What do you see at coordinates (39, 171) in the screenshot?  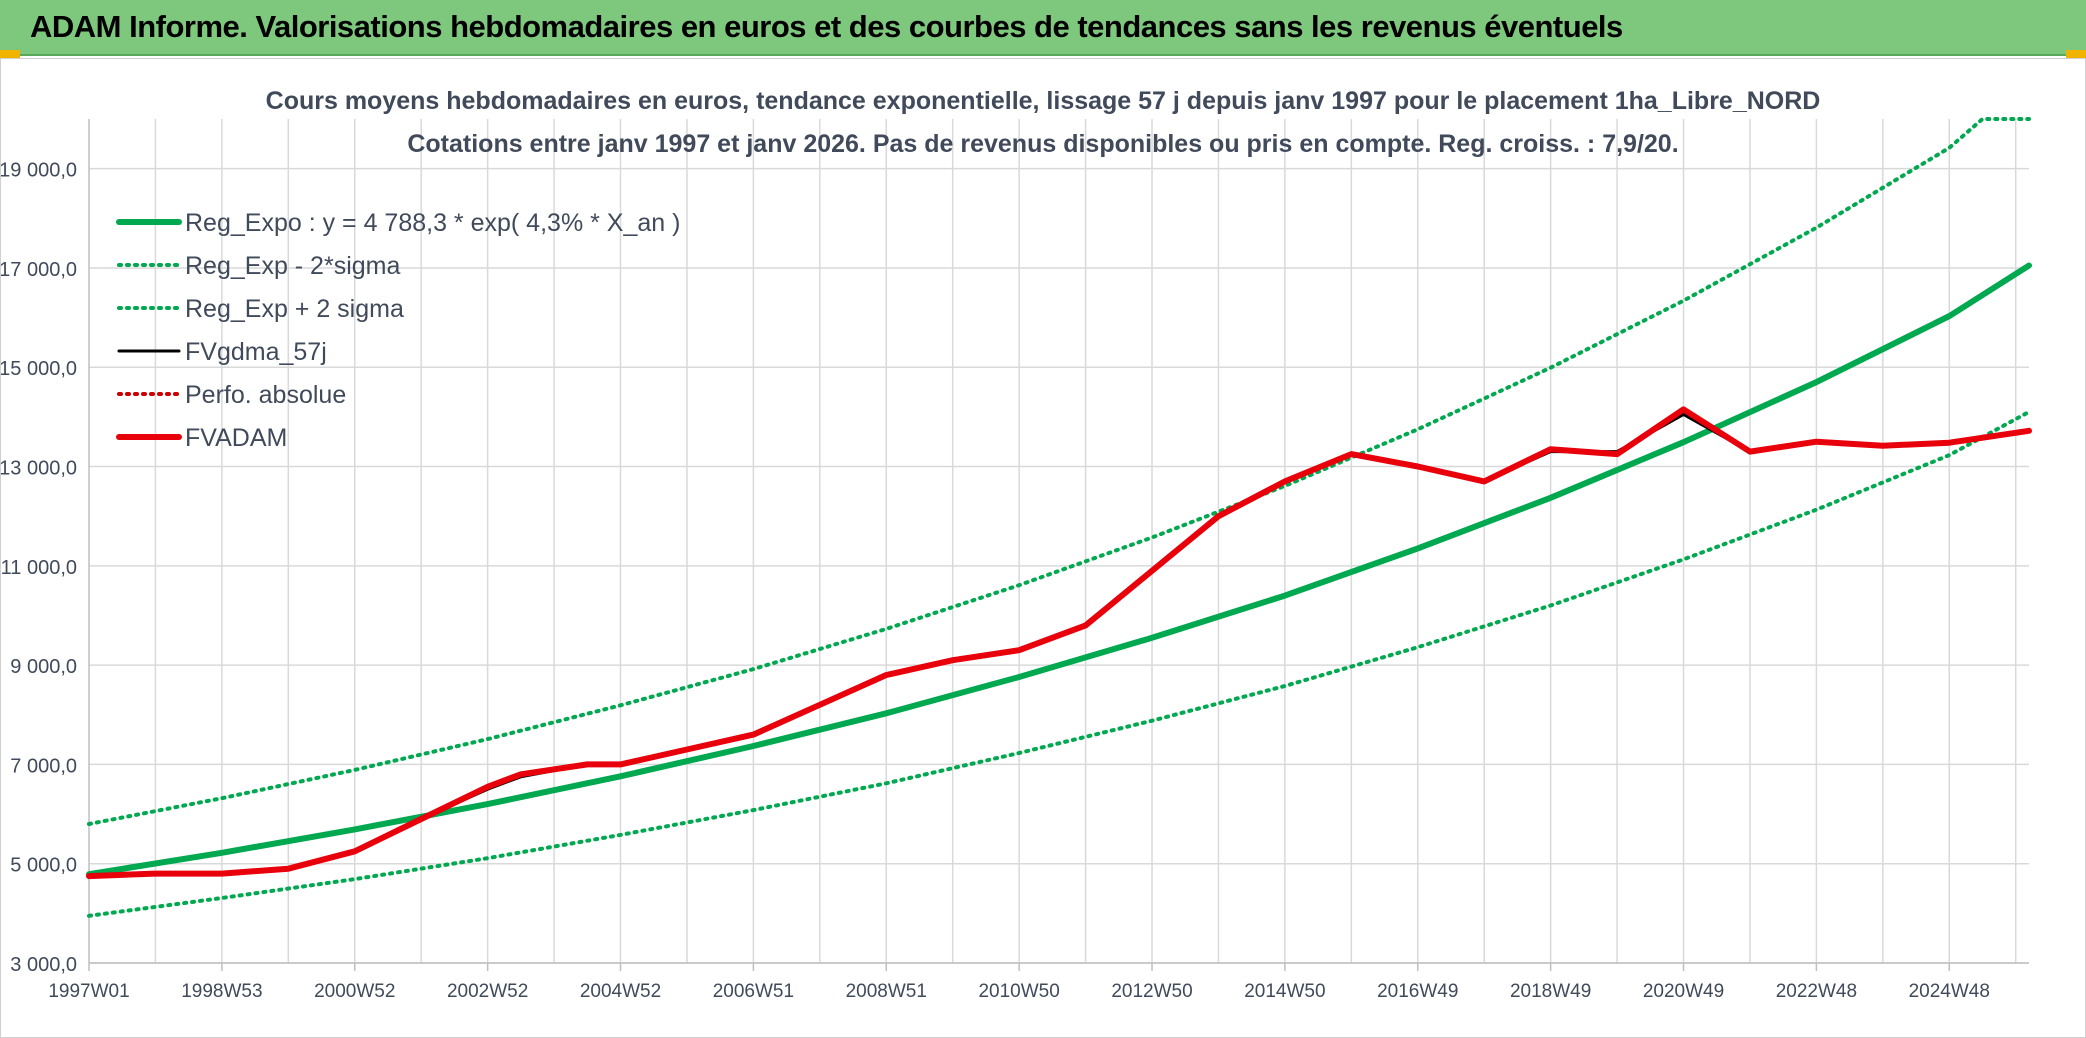 I see `y-tick-label: 19 000,0` at bounding box center [39, 171].